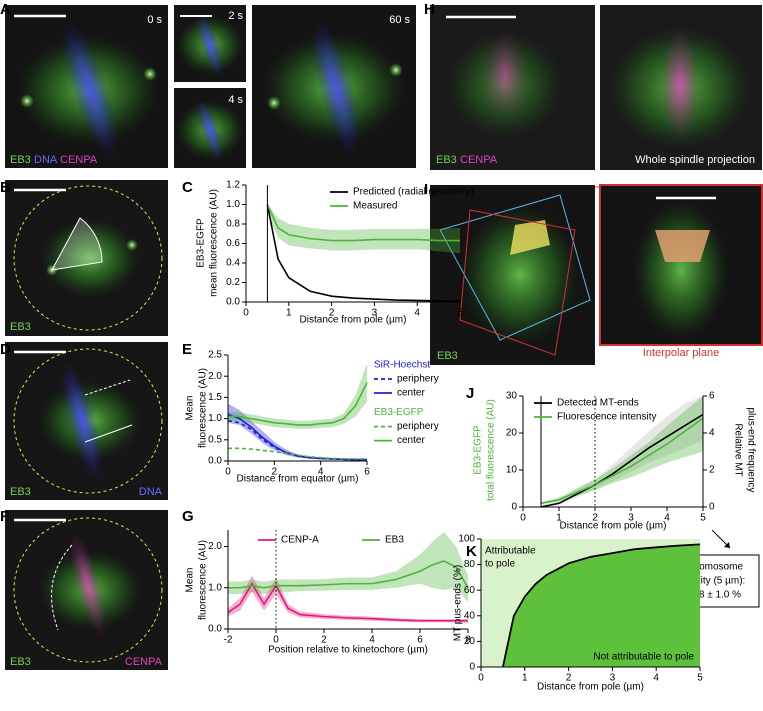 Image resolution: width=763 pixels, height=711 pixels. What do you see at coordinates (5, 9) in the screenshot?
I see `panel-label: A` at bounding box center [5, 9].